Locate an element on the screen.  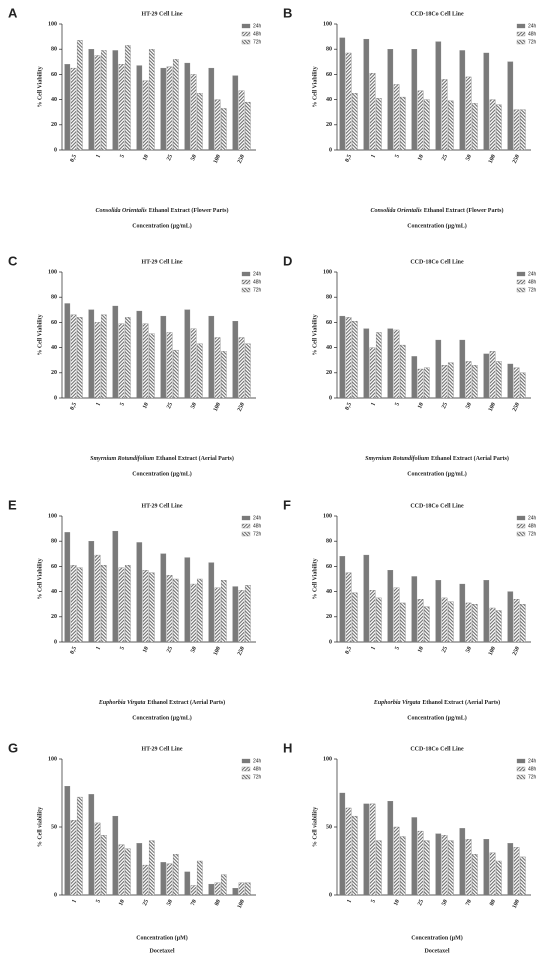
panel-letter: H is located at coordinates (287, 747).